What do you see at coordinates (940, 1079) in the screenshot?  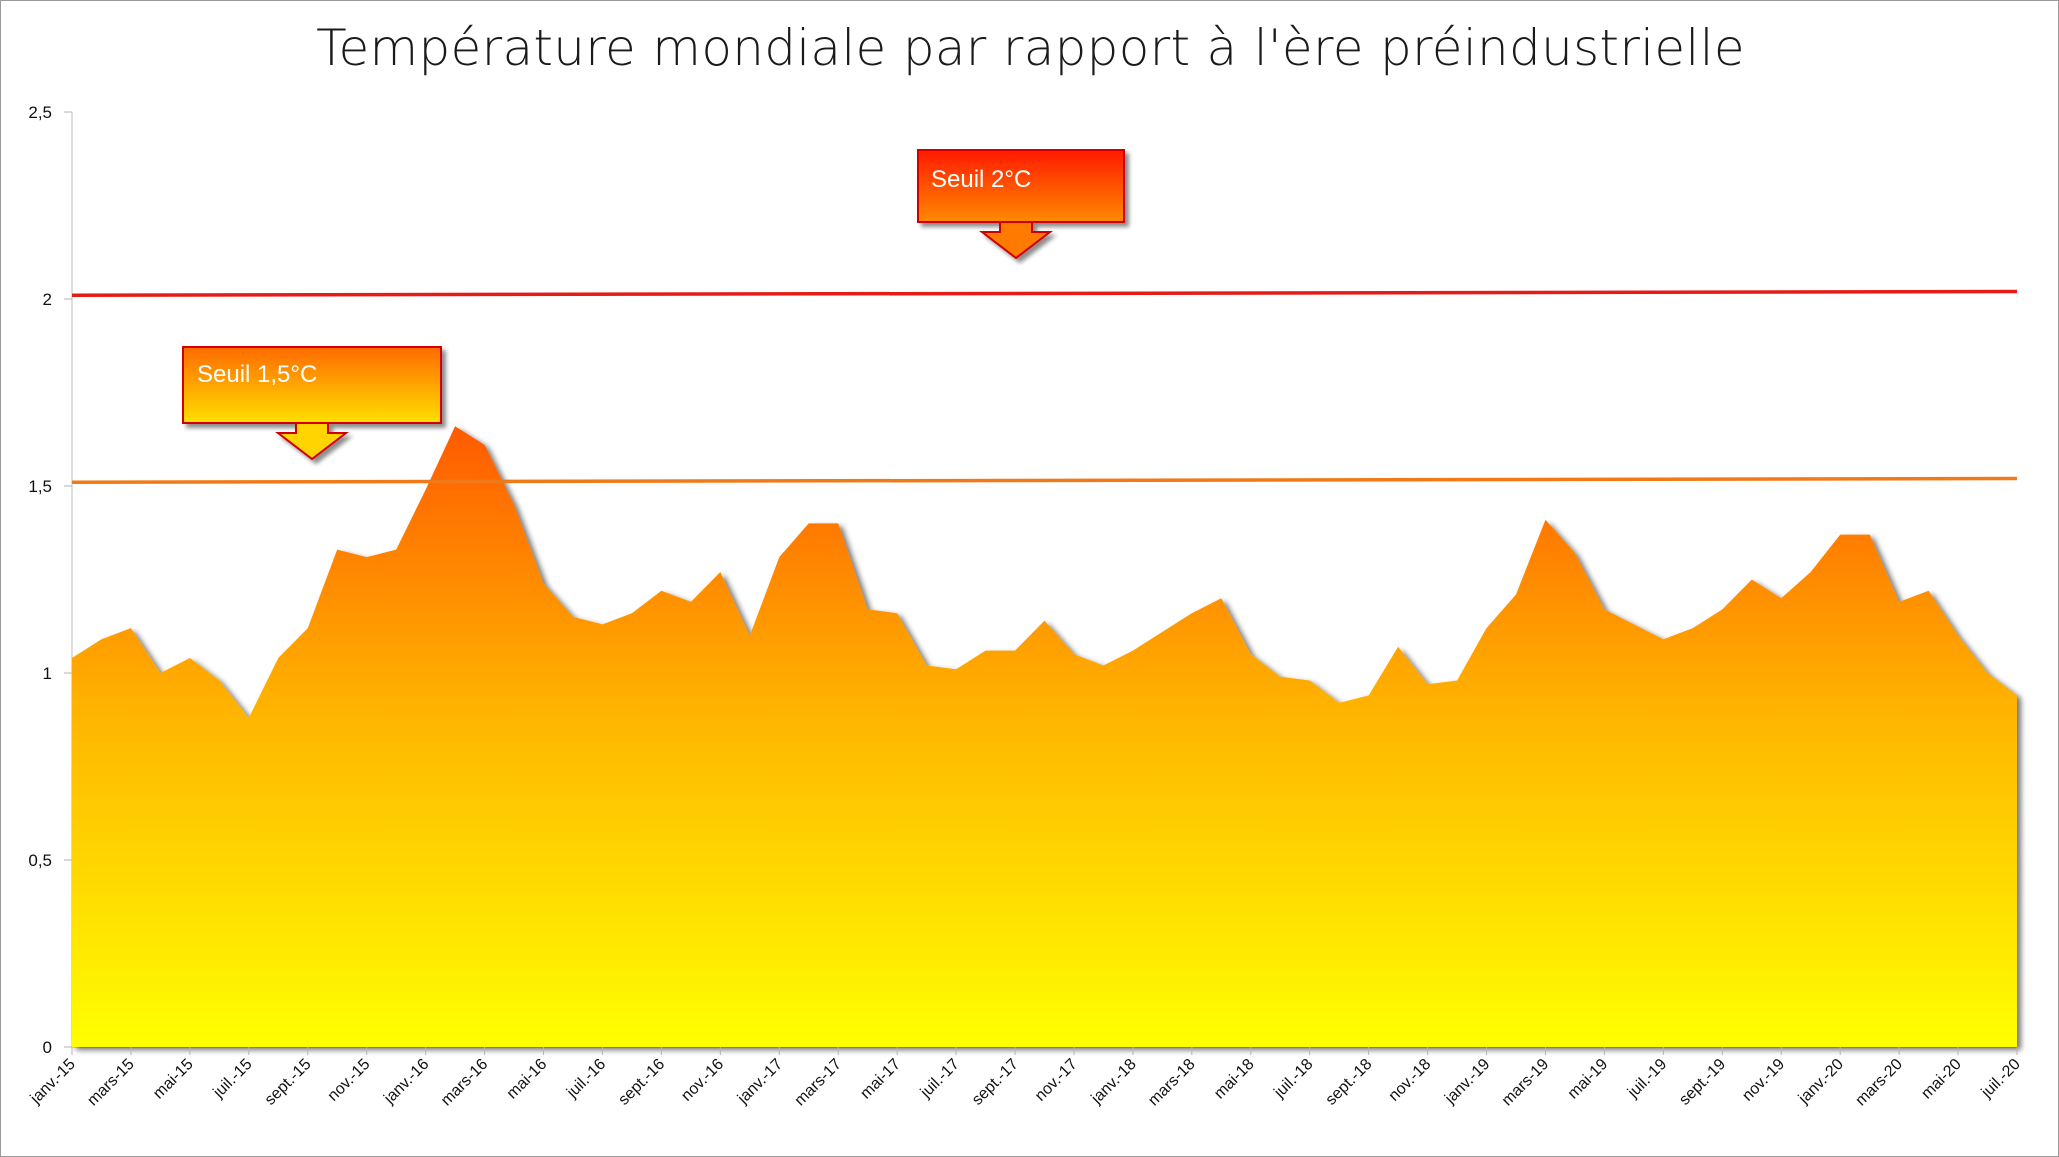 I see `x-tick-label: juil.-17` at bounding box center [940, 1079].